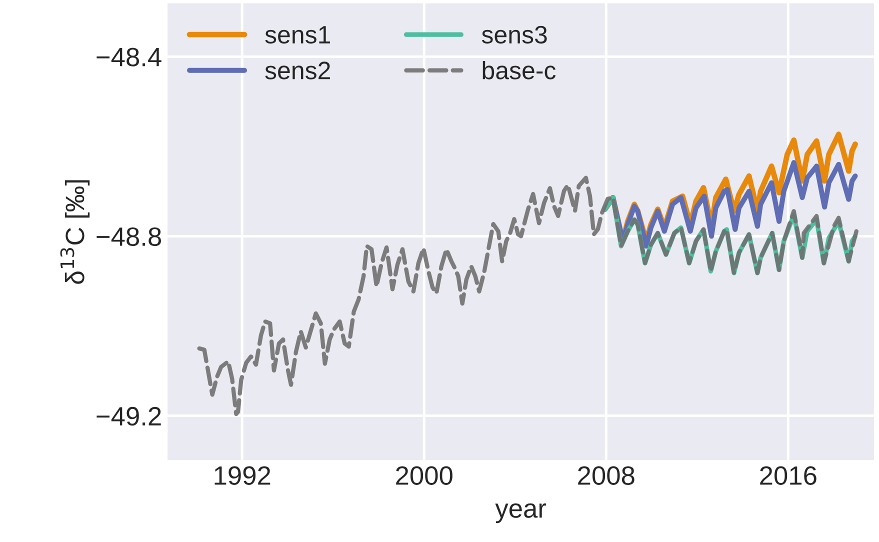 The width and height of the screenshot is (879, 542). I want to click on y-tick-label: −48.4, so click(129, 57).